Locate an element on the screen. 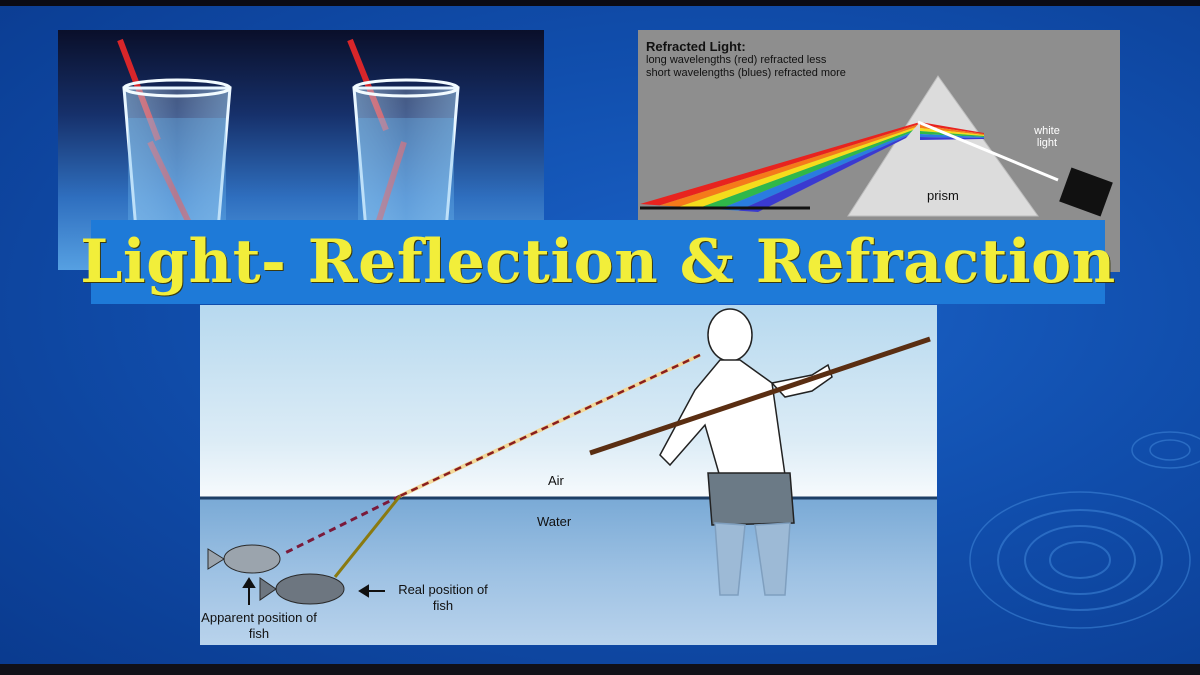  fish-icon is located at coordinates (276, 574).